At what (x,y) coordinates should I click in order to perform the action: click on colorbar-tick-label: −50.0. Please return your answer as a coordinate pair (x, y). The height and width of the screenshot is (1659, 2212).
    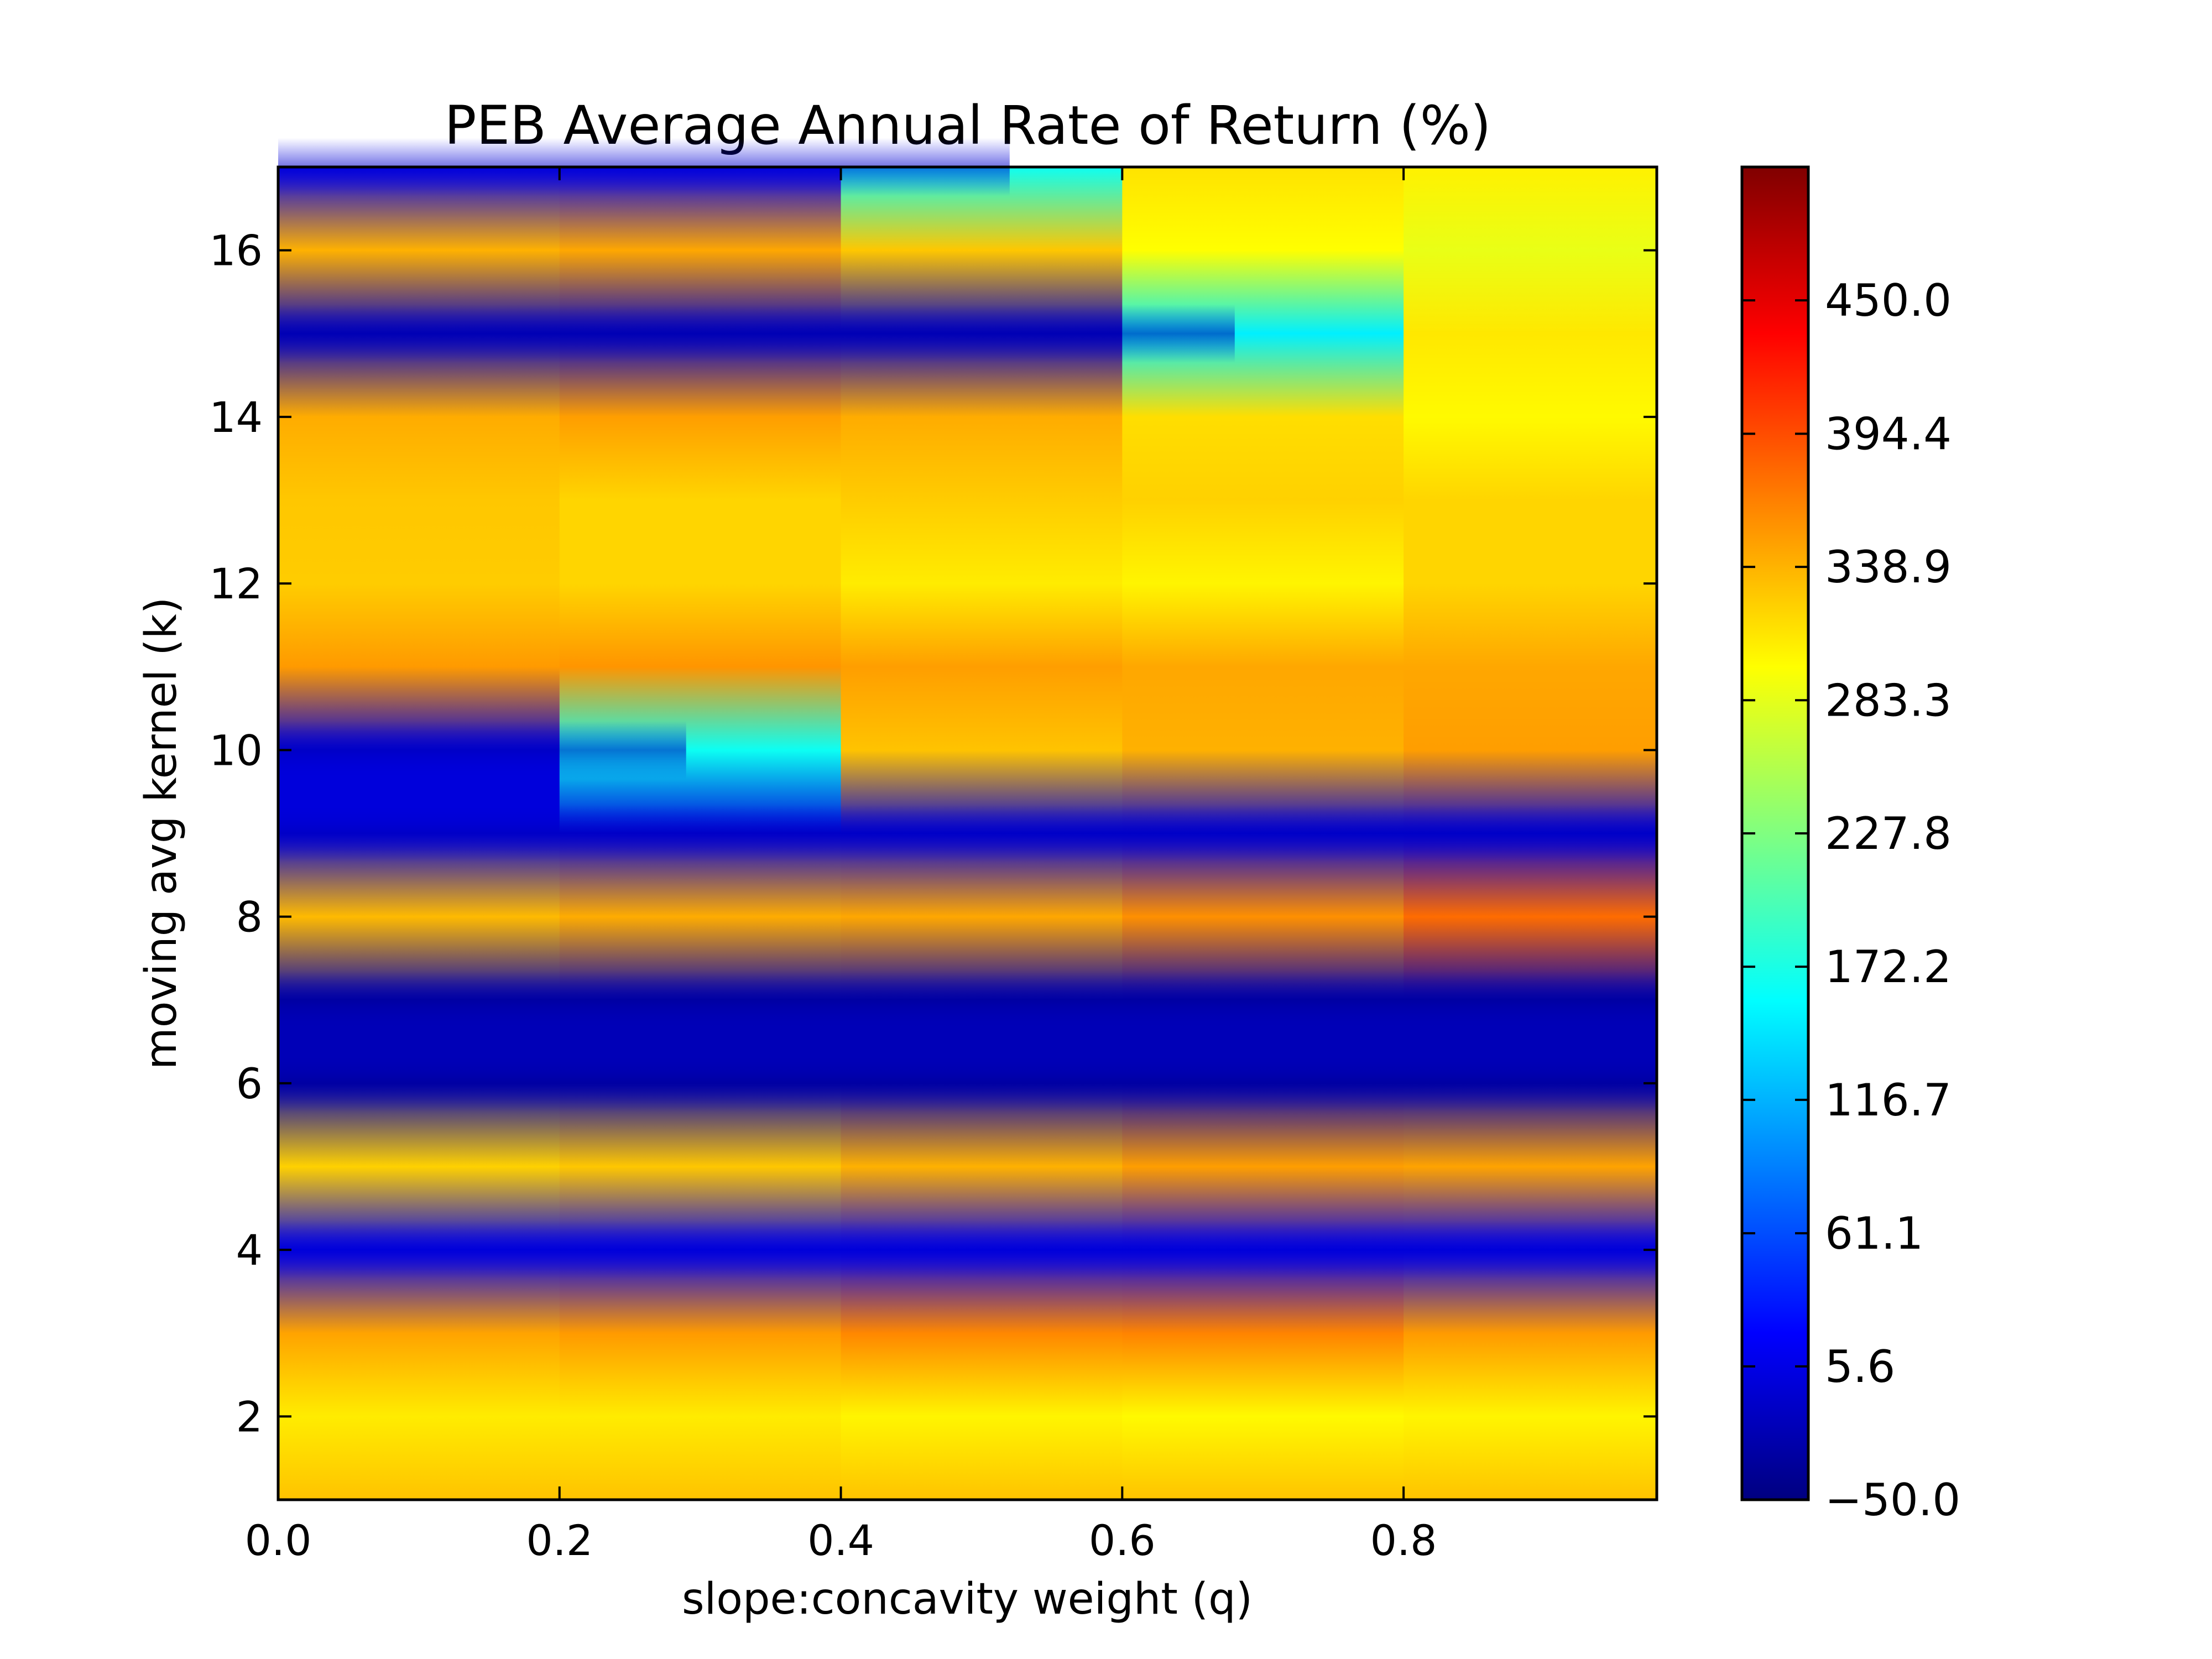
    Looking at the image, I should click on (1893, 1500).